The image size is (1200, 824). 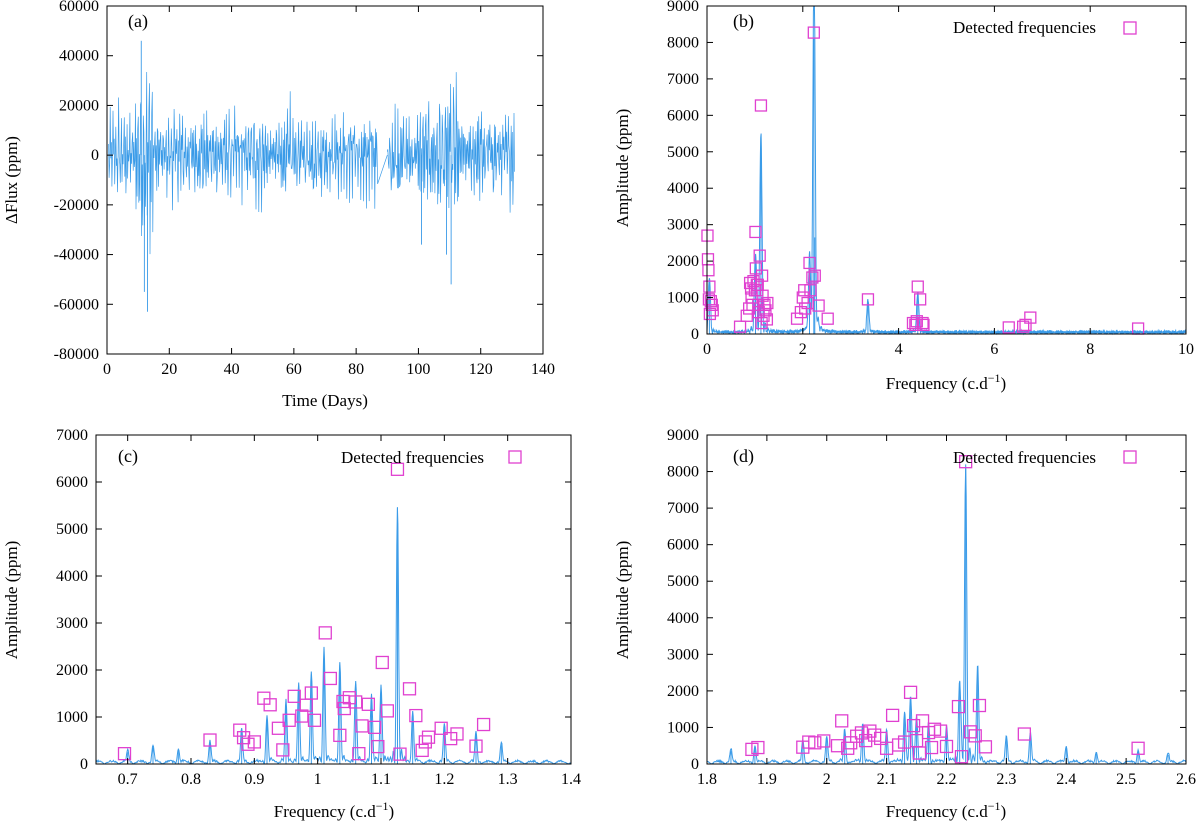 I want to click on panel-b-label: (b), so click(x=743, y=21).